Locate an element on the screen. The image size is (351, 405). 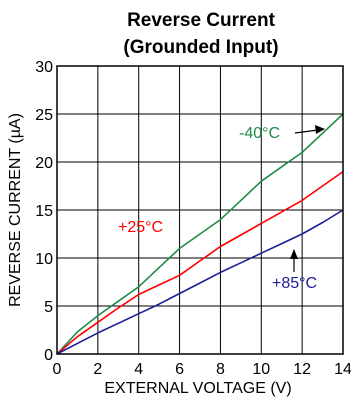
x-tick-label: 4 is located at coordinates (138, 369).